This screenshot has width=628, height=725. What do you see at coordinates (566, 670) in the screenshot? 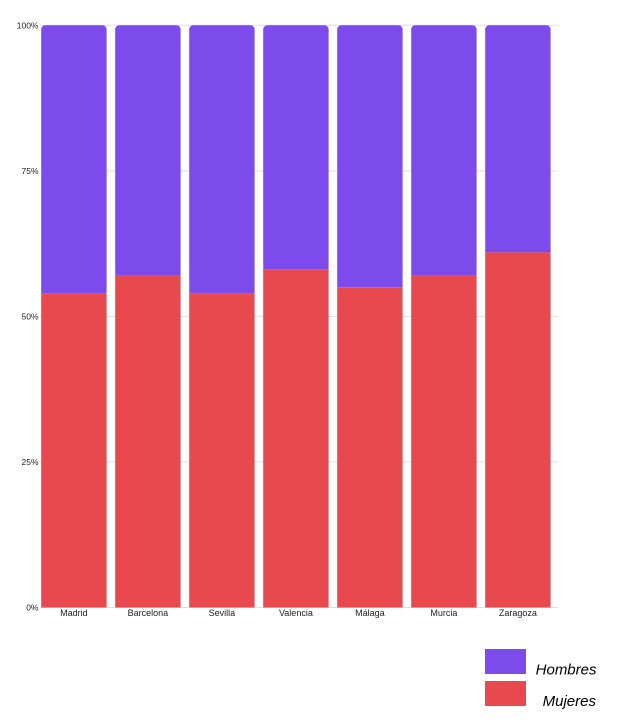
I see `svg-text: Hombres` at bounding box center [566, 670].